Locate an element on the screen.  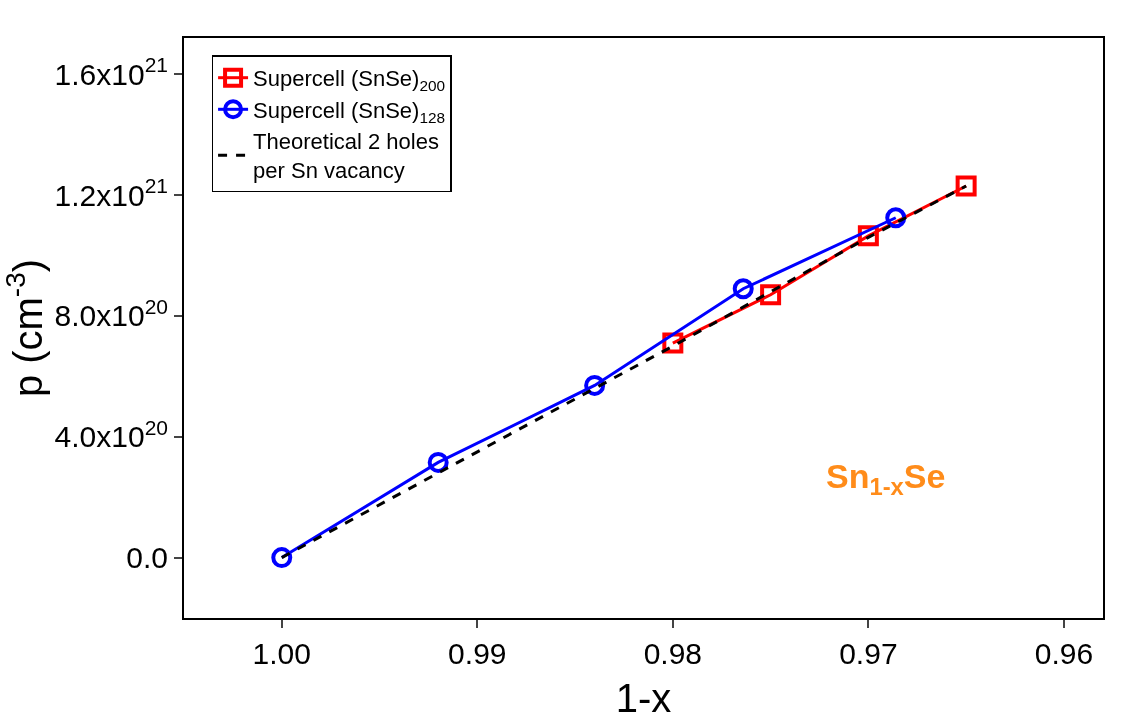
x-tick-label: 0.96 is located at coordinates (1064, 653).